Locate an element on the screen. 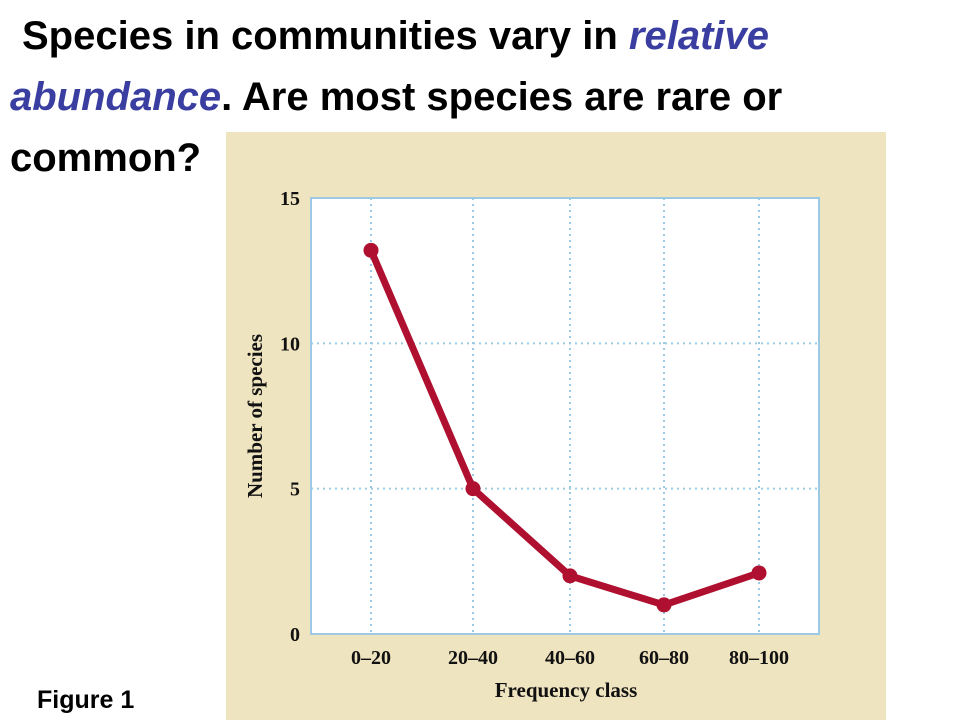 This screenshot has height=720, width=960. title-part1: Species in communities vary in is located at coordinates (325, 36).